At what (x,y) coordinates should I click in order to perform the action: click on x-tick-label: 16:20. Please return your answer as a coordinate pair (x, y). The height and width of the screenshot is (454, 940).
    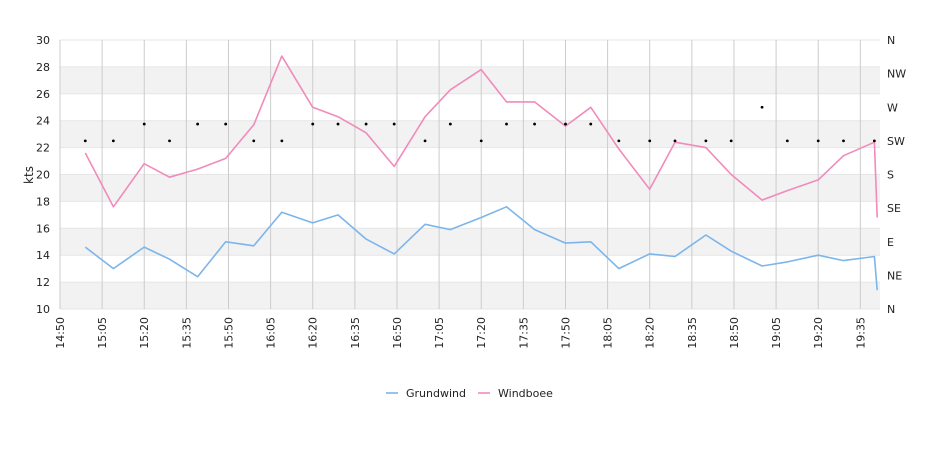
    Looking at the image, I should click on (313, 333).